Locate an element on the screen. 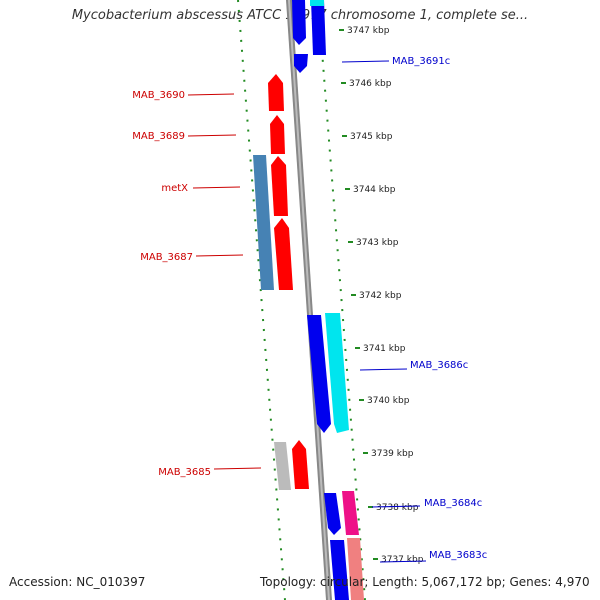 The height and width of the screenshot is (600, 600). gene-mab-3684c is located at coordinates (341, 513).